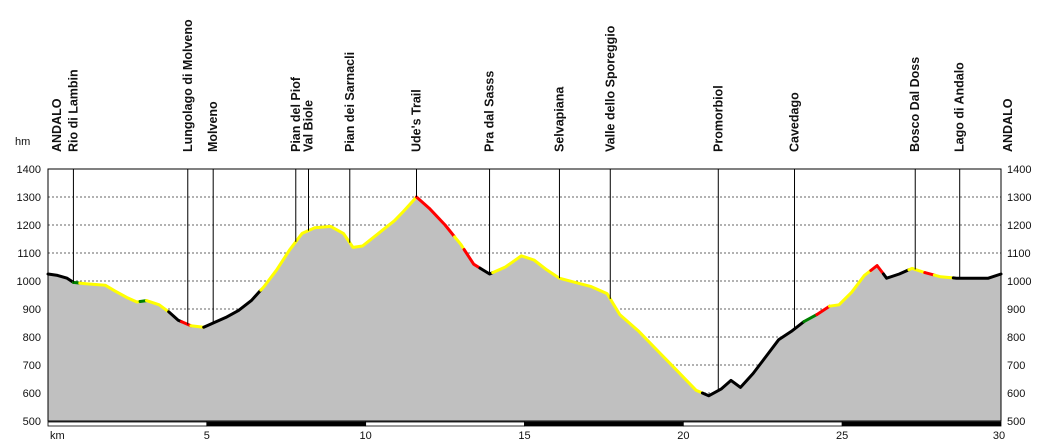  Describe the element at coordinates (490, 111) in the screenshot. I see `waypoint-label: Pra dal Sasss` at that location.